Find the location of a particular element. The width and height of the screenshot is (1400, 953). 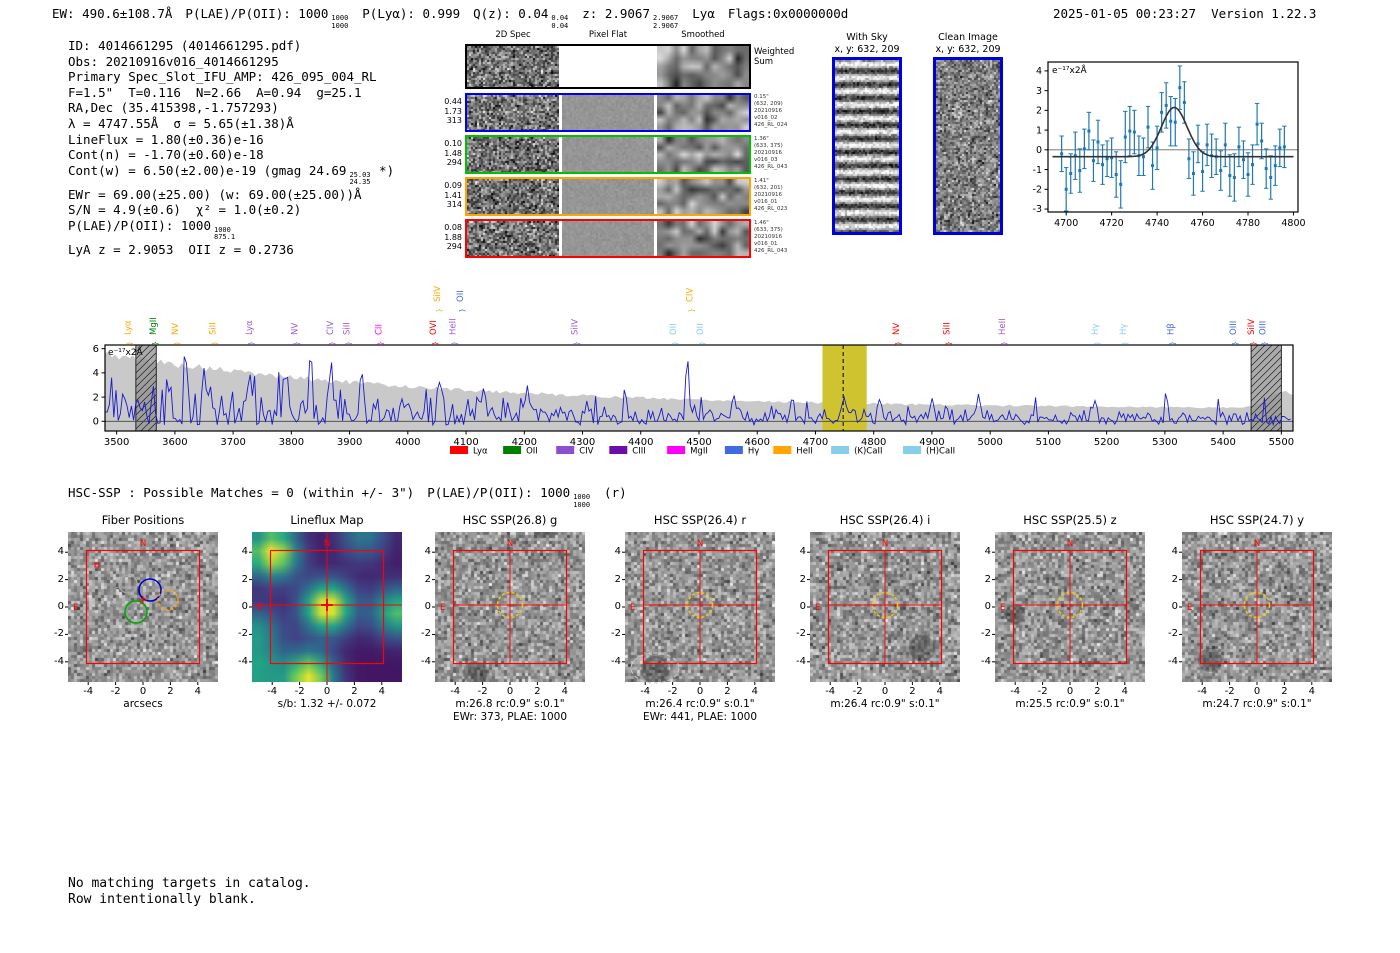

x-tick-label: 5400 is located at coordinates (1222, 442).